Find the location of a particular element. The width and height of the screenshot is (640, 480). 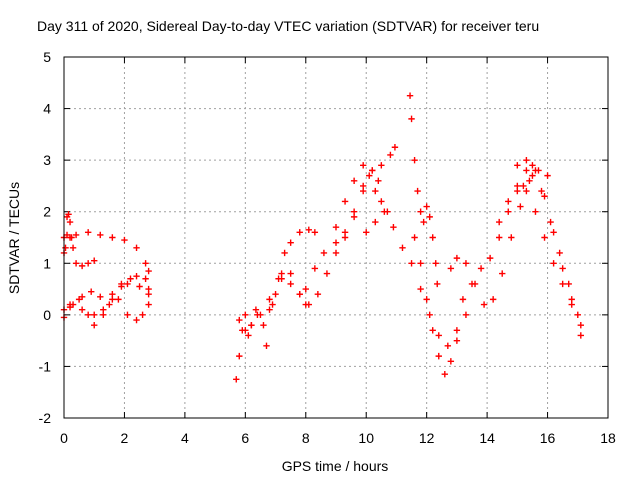

series-arc-l is located at coordinates (423, 190).